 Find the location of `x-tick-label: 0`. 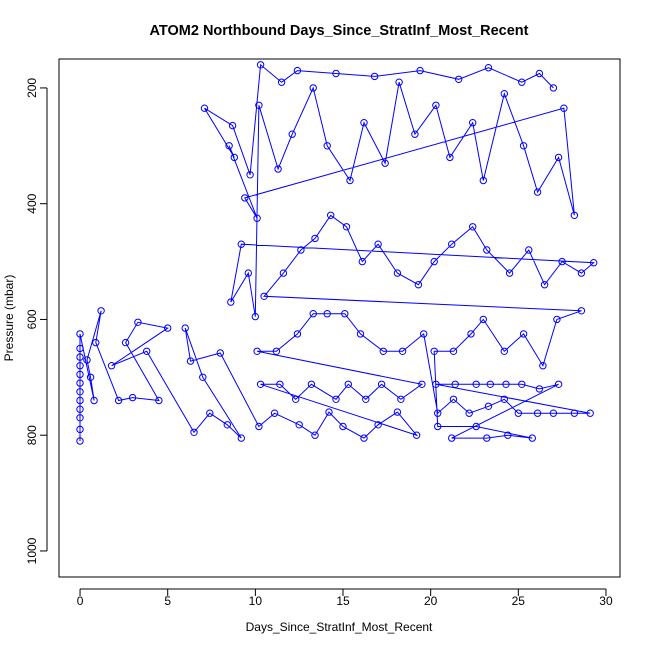

x-tick-label: 0 is located at coordinates (80, 601).